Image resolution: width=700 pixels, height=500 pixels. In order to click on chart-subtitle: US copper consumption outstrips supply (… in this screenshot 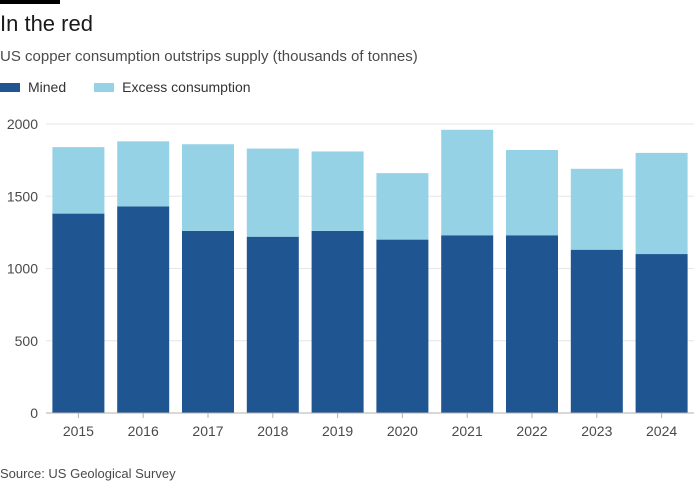, I will do `click(209, 56)`.